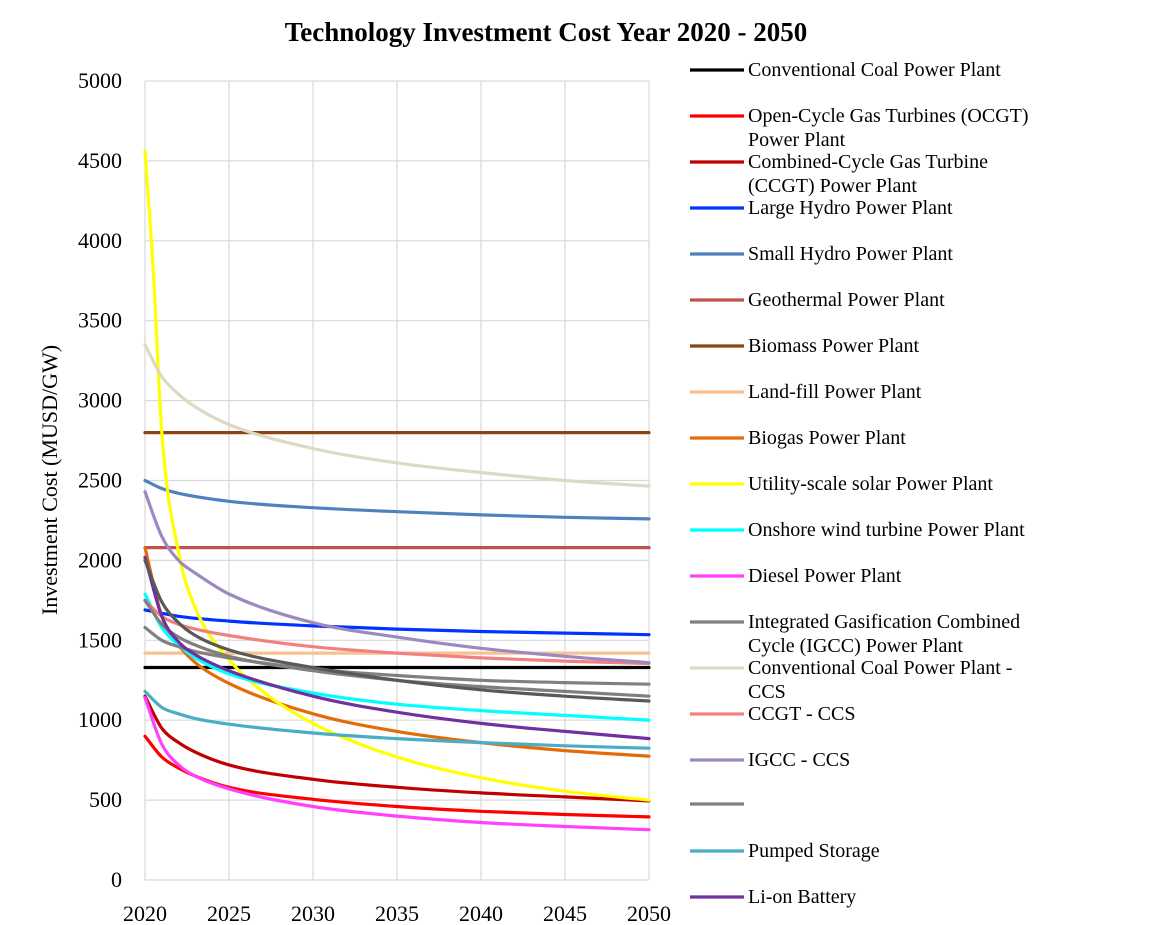  Describe the element at coordinates (49, 480) in the screenshot. I see `y-axis-label: Investment Cost (MUSD/GW)` at that location.